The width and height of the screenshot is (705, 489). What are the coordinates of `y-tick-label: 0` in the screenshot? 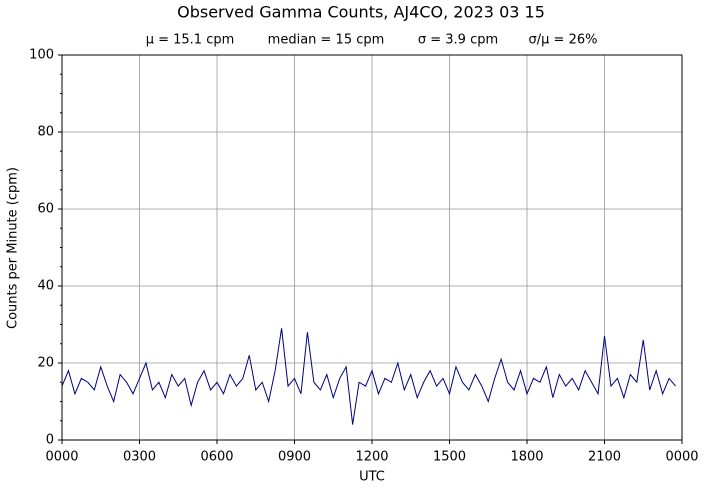 It's located at (50, 440).